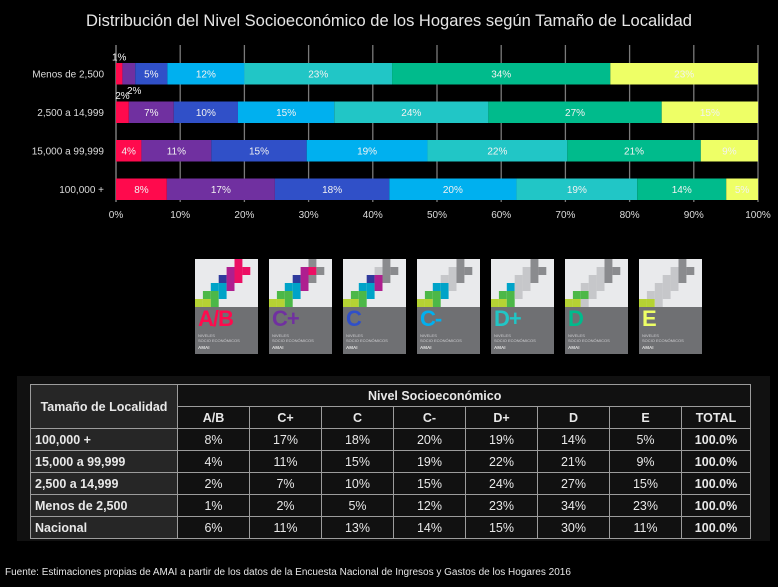 The image size is (778, 587). I want to click on value-cell: 1%, so click(213, 505).